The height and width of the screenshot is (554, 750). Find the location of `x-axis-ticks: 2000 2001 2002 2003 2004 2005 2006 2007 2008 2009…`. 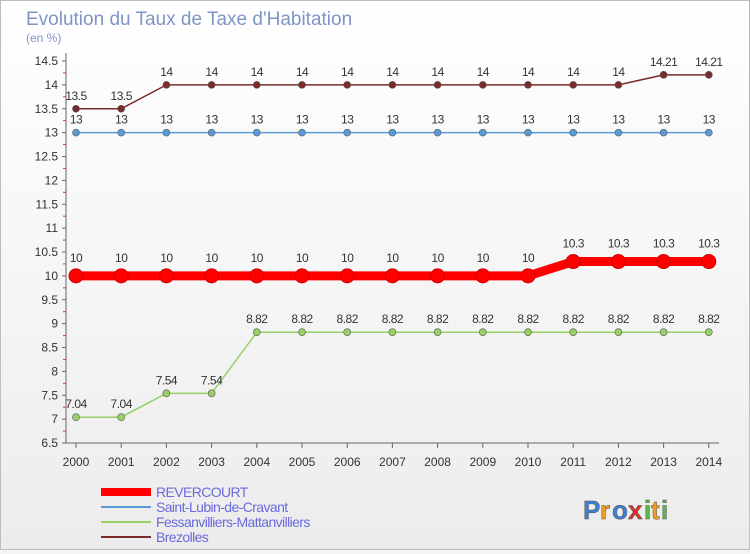

x-axis-ticks: 2000 2001 2002 2003 2004 2005 2006 2007 2008 2009… is located at coordinates (392, 456).